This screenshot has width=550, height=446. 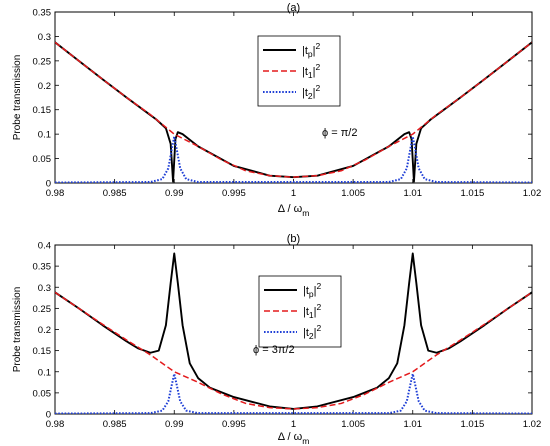 What do you see at coordinates (339, 133) in the screenshot?
I see `phase-annotation: ϕ = π/2` at bounding box center [339, 133].